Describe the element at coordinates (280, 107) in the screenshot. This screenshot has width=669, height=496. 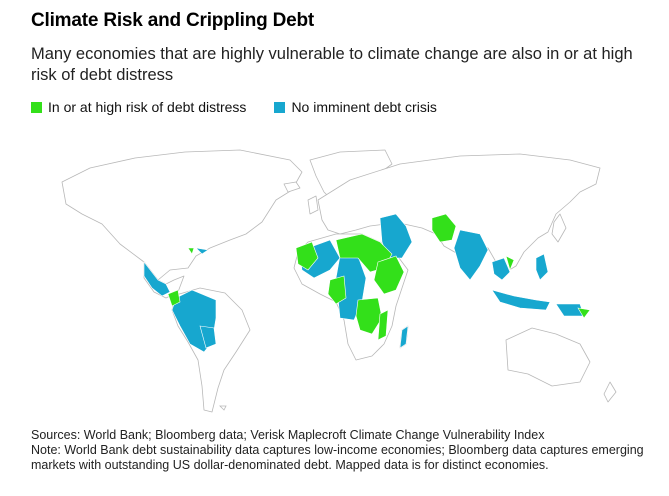
I see `legend-swatch-no-crisis` at that location.